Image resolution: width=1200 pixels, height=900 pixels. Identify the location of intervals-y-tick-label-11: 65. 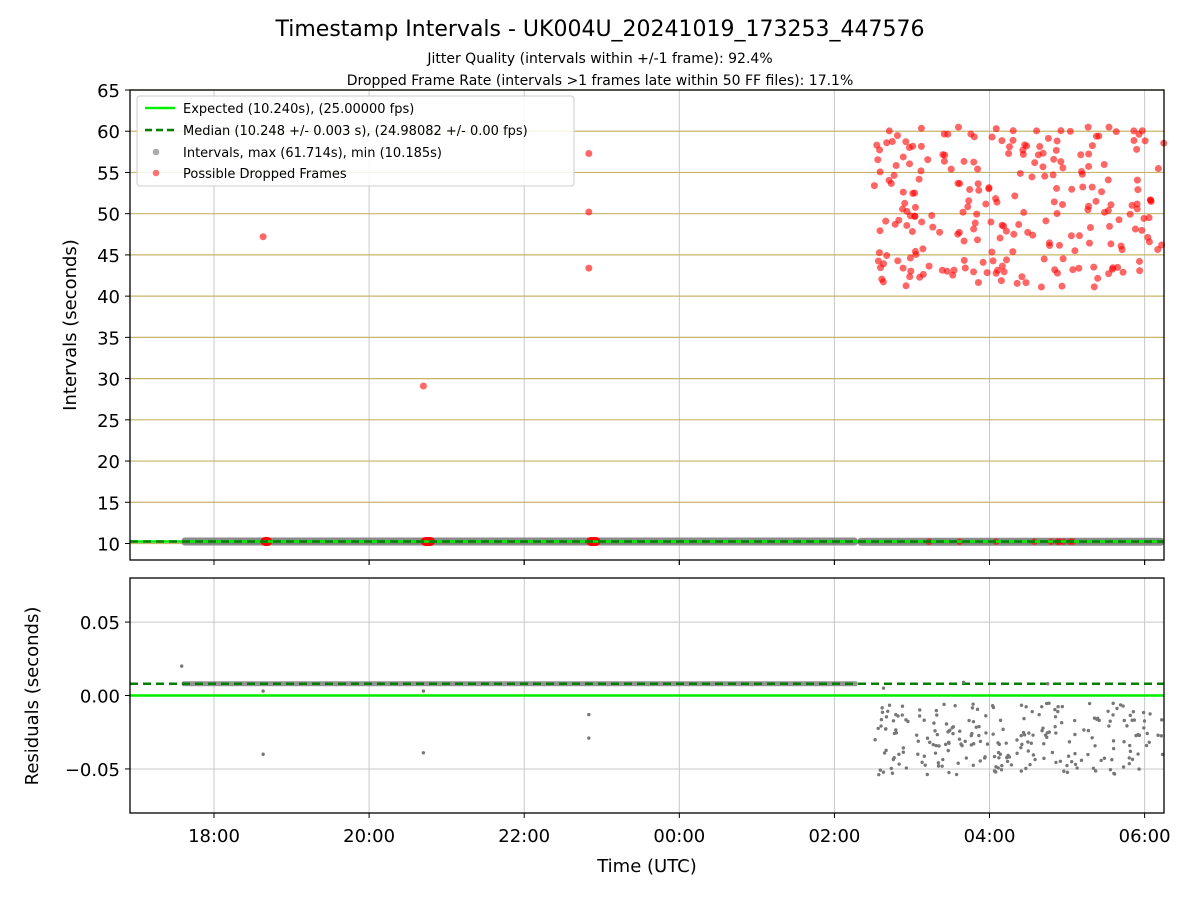
(108, 91).